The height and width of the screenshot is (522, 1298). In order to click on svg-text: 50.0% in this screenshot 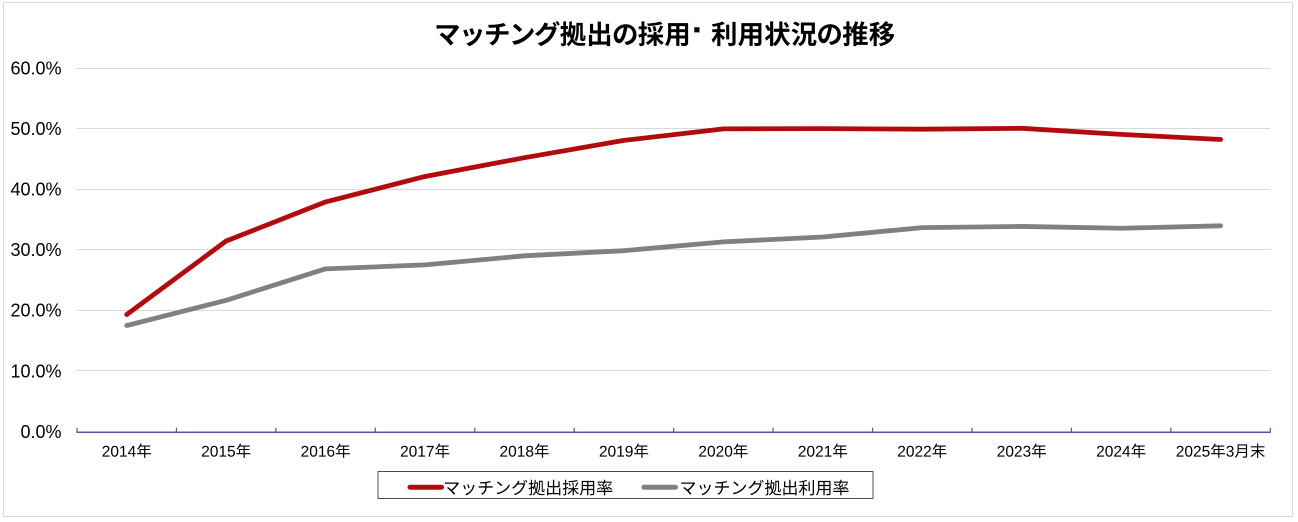, I will do `click(35, 129)`.